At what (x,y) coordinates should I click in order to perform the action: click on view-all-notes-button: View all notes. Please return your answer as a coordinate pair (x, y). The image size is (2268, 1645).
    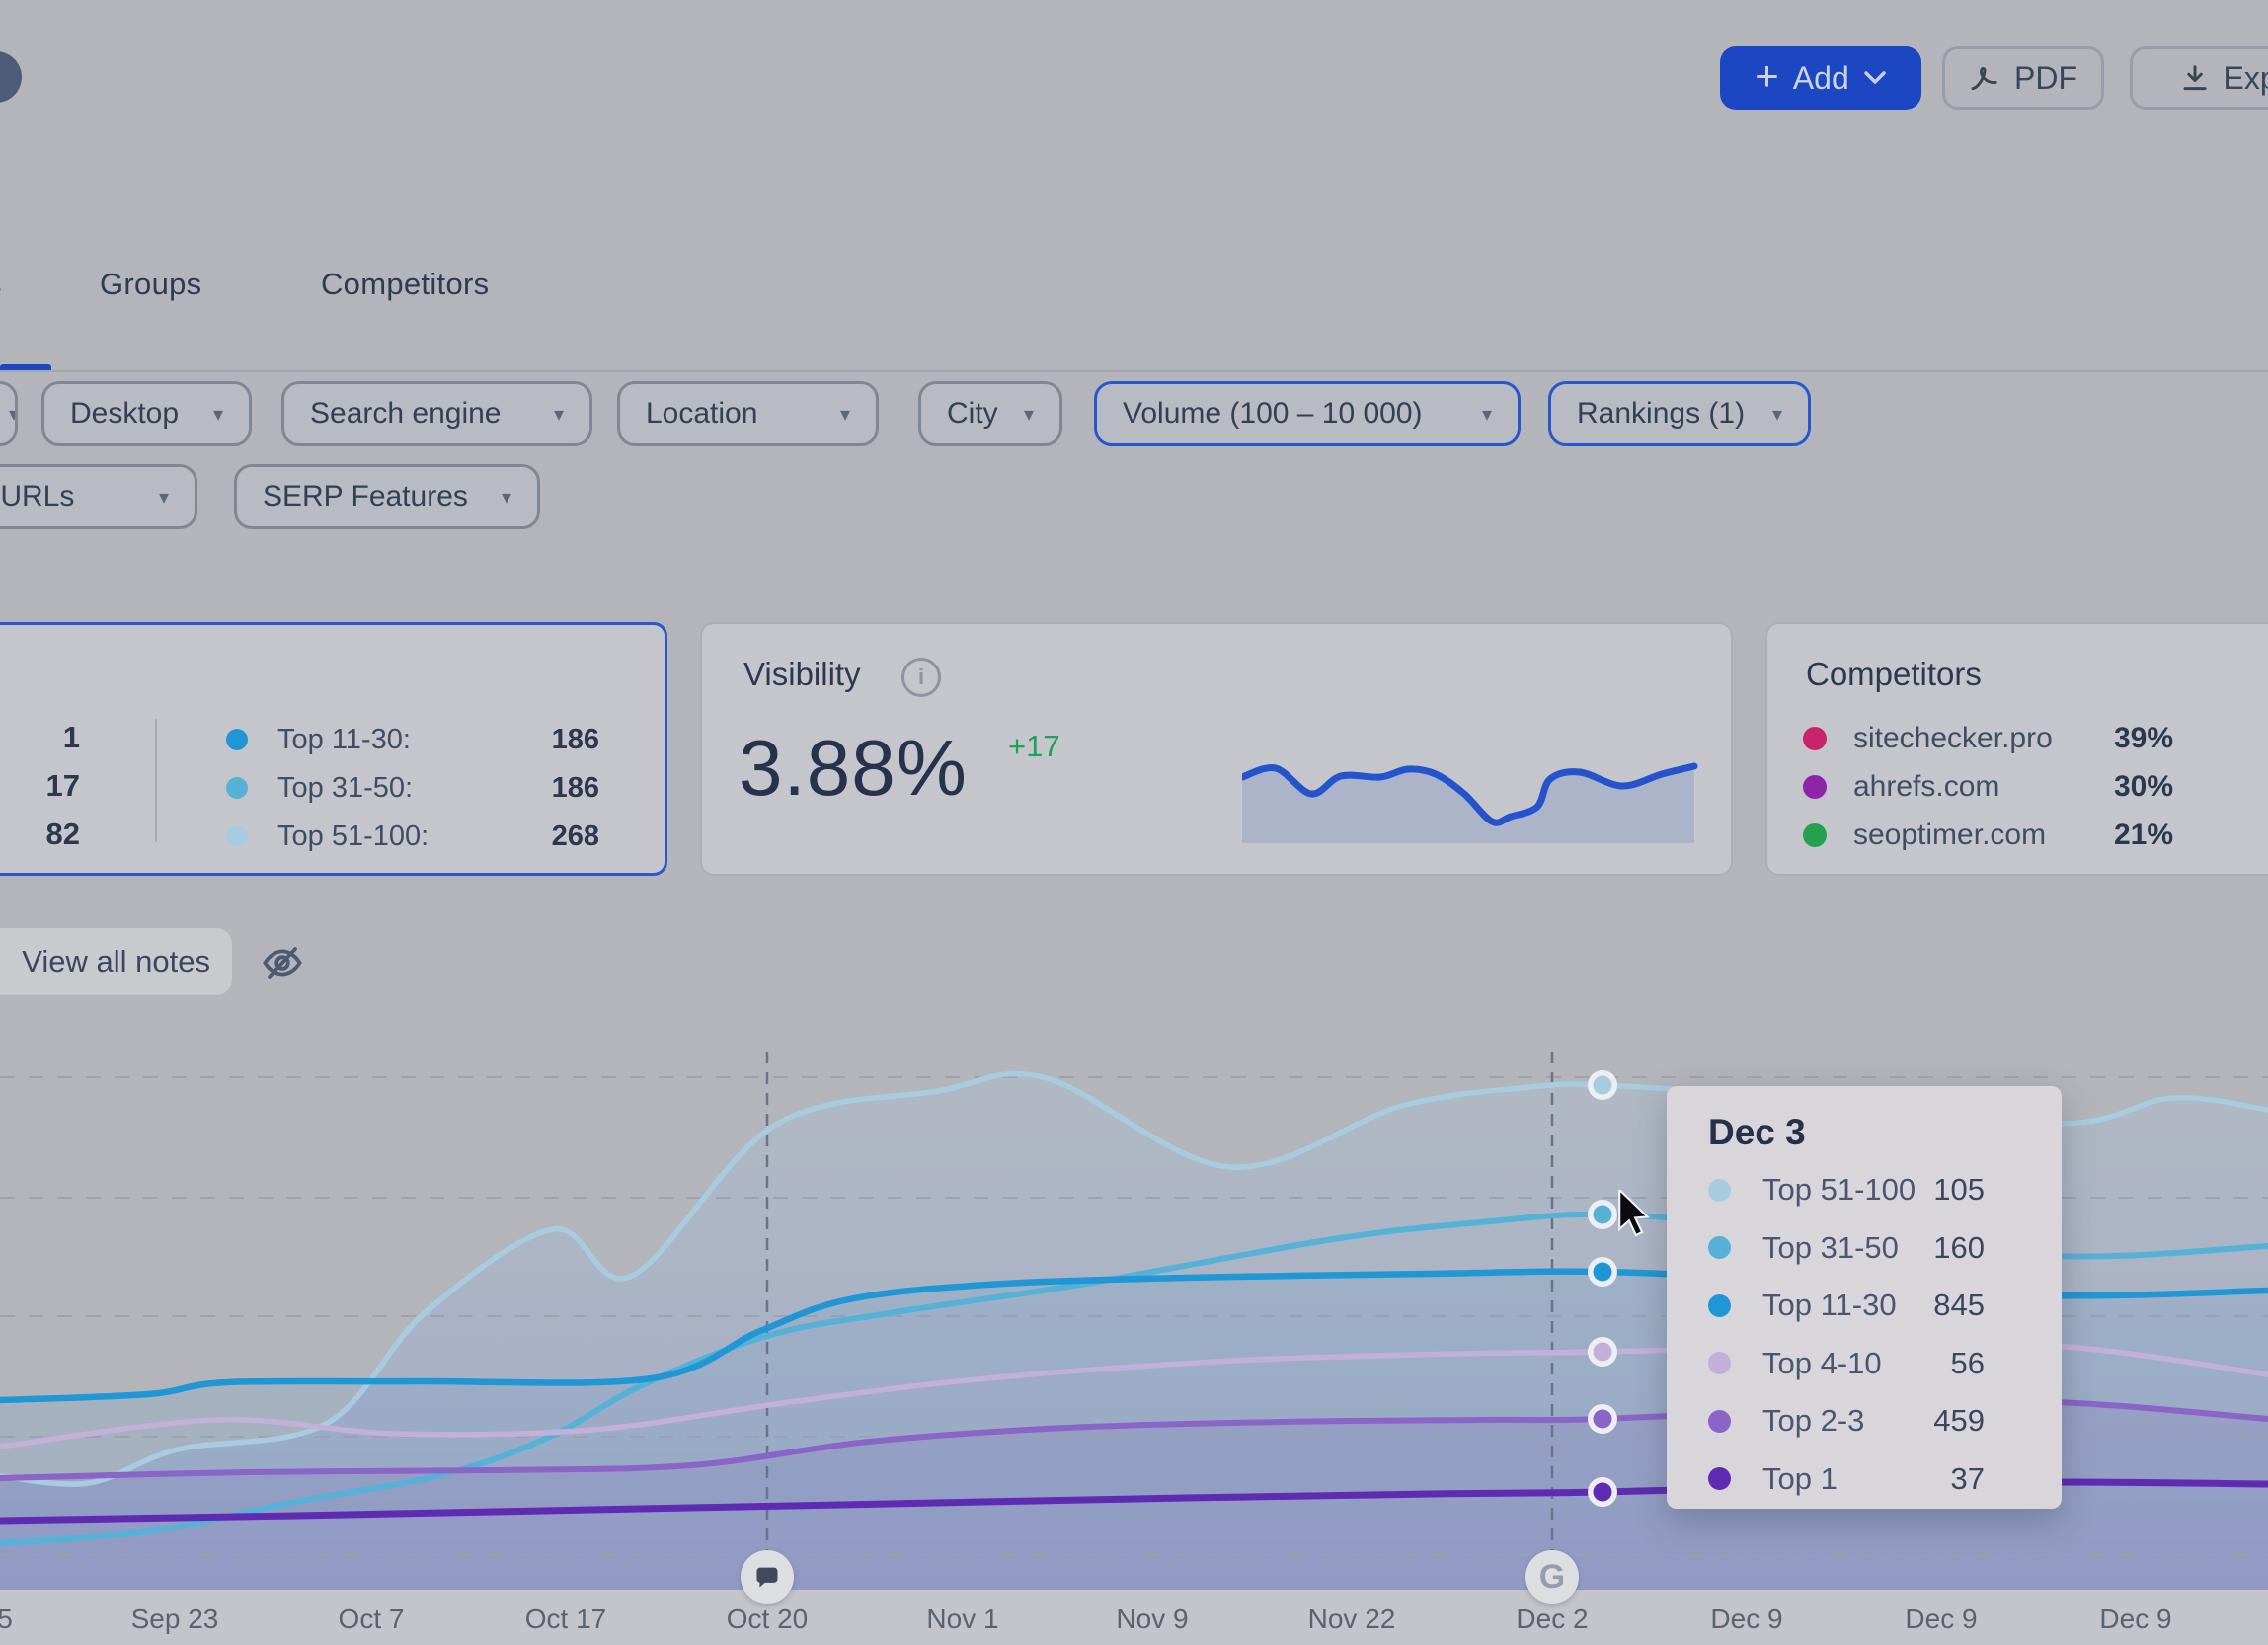
    Looking at the image, I should click on (116, 961).